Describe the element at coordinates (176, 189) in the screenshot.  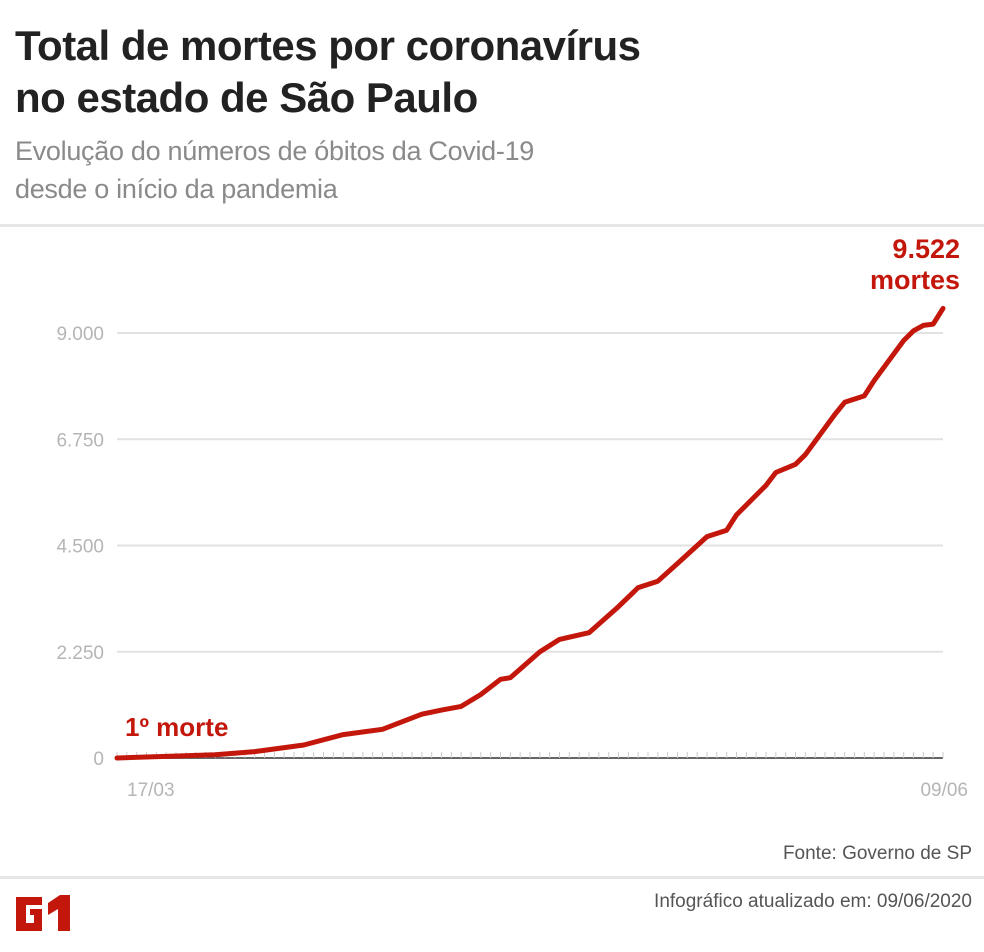
I see `subtitle-line-2: desde o início da pandemia` at that location.